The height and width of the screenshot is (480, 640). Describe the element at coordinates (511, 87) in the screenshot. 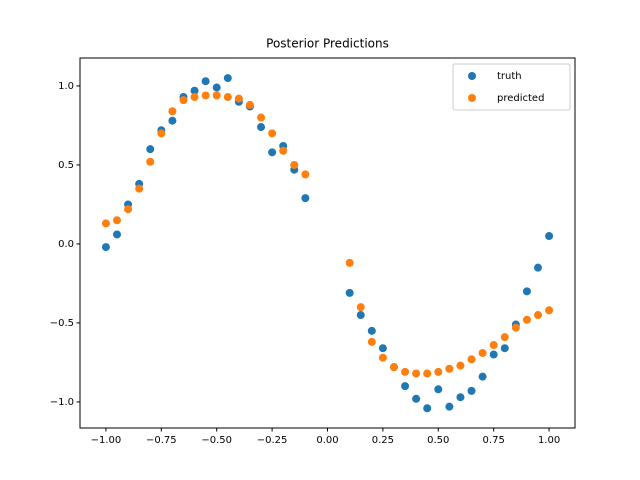

I see `legend-box` at that location.